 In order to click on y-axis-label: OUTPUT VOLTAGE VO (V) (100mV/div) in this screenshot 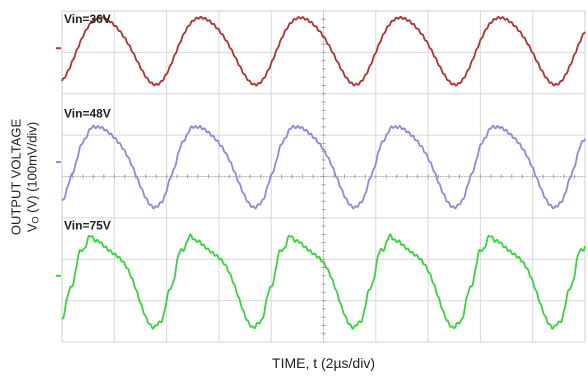, I will do `click(26, 176)`.